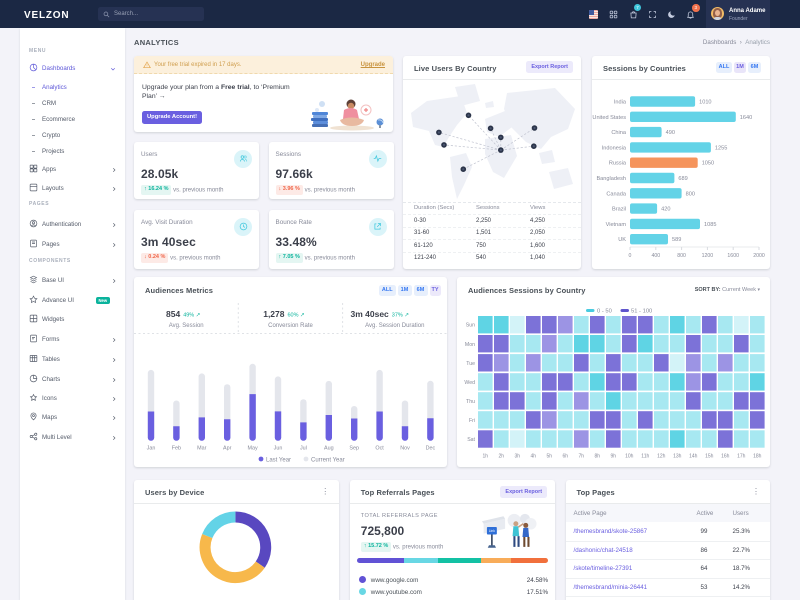 Image resolution: width=800 pixels, height=600 pixels. I want to click on svg-text: 2h, so click(502, 456).